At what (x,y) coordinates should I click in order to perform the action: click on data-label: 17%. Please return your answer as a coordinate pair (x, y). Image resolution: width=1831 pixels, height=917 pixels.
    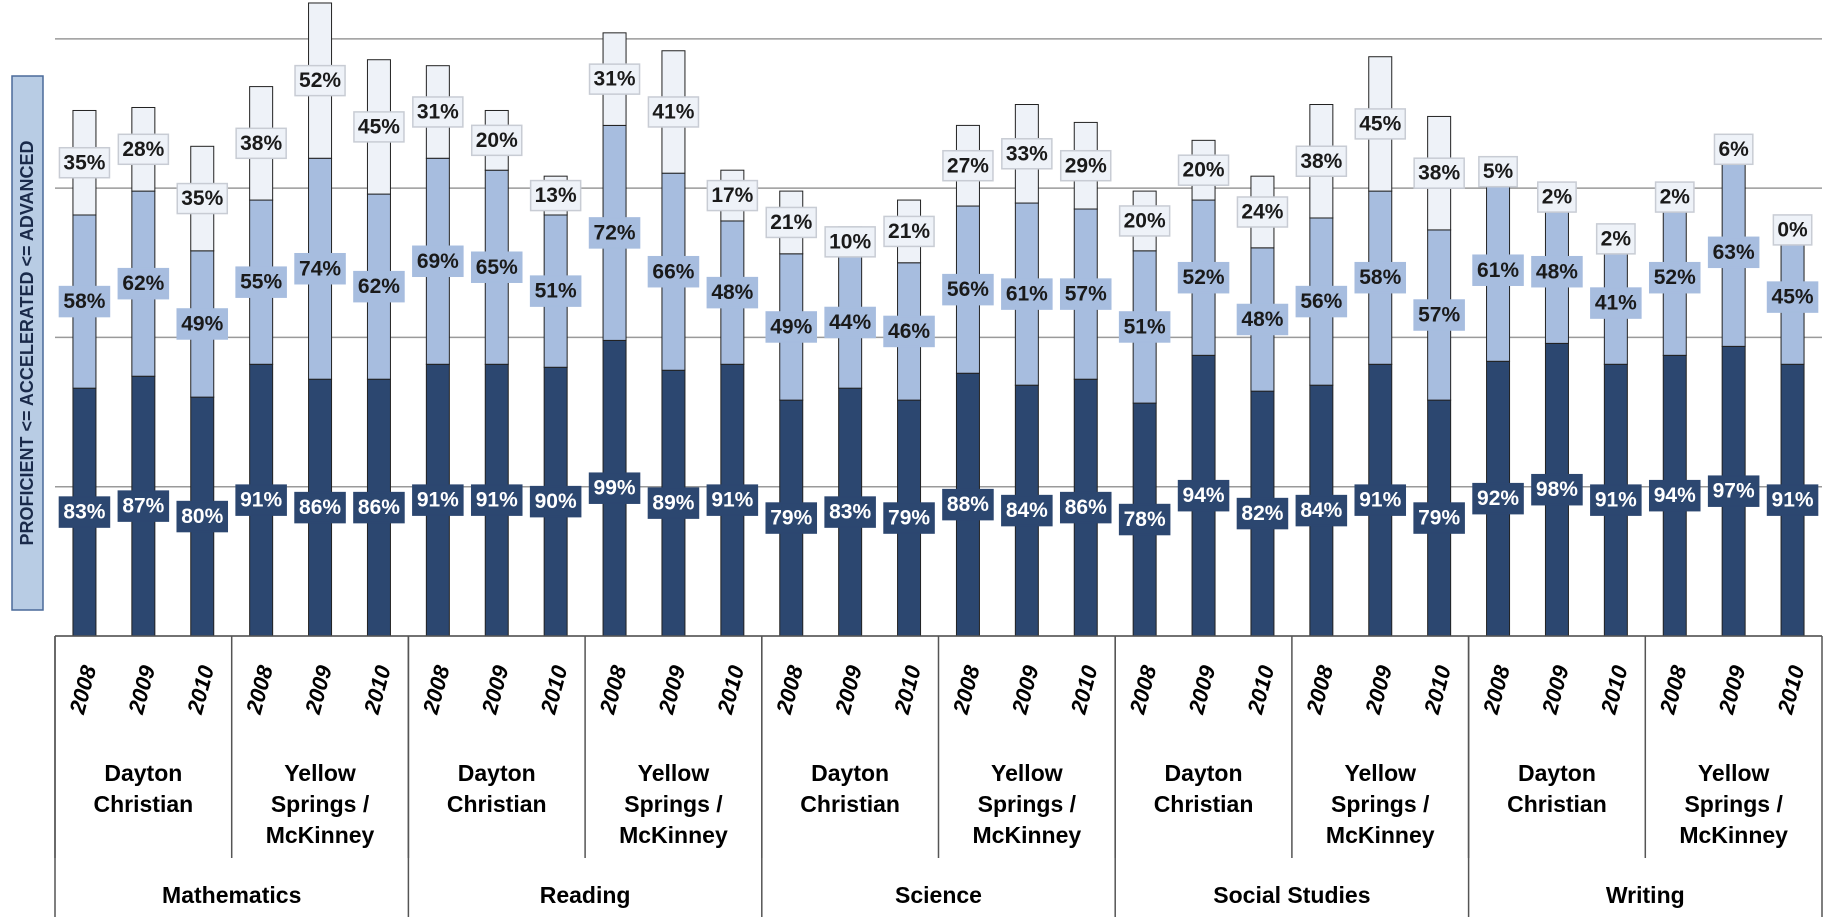
    Looking at the image, I should click on (732, 195).